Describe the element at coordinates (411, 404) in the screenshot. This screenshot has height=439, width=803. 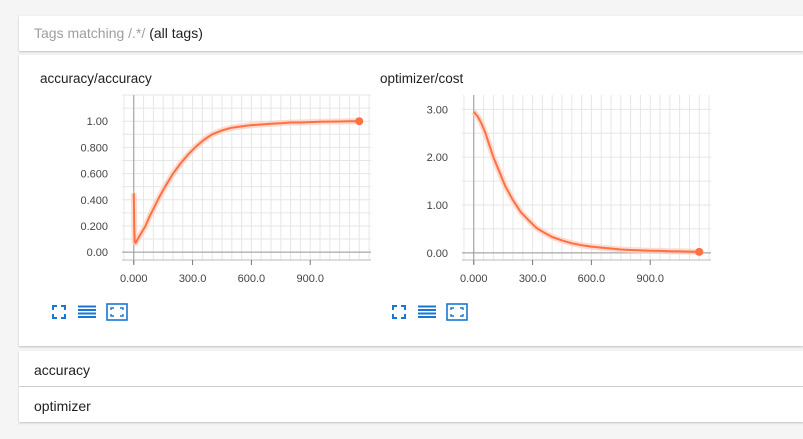
I see `section-optimizer: optimizer` at that location.